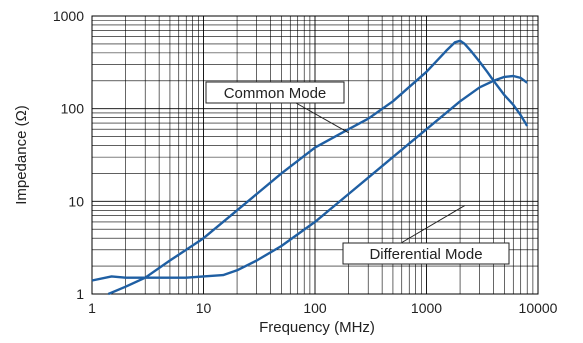 This screenshot has height=343, width=583. Describe the element at coordinates (380, 173) in the screenshot. I see `callout-leaders` at that location.